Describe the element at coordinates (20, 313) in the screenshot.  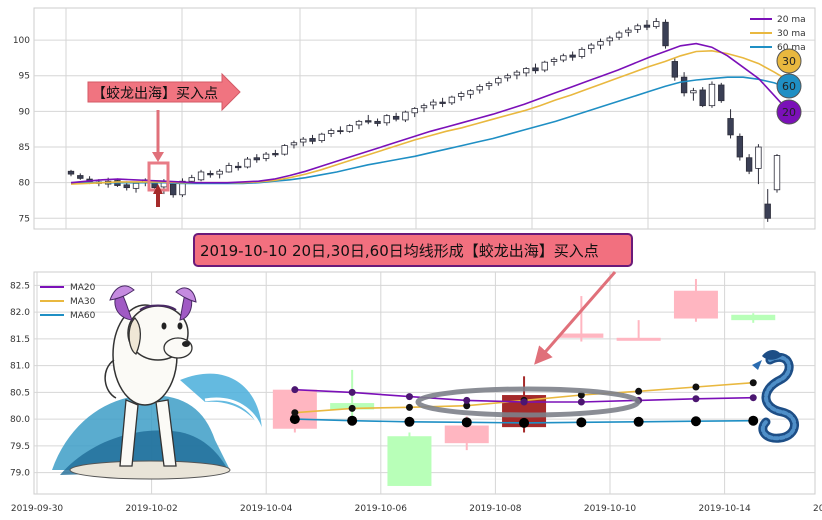
I see `bottom-y-tick-label: 82.0` at that location.